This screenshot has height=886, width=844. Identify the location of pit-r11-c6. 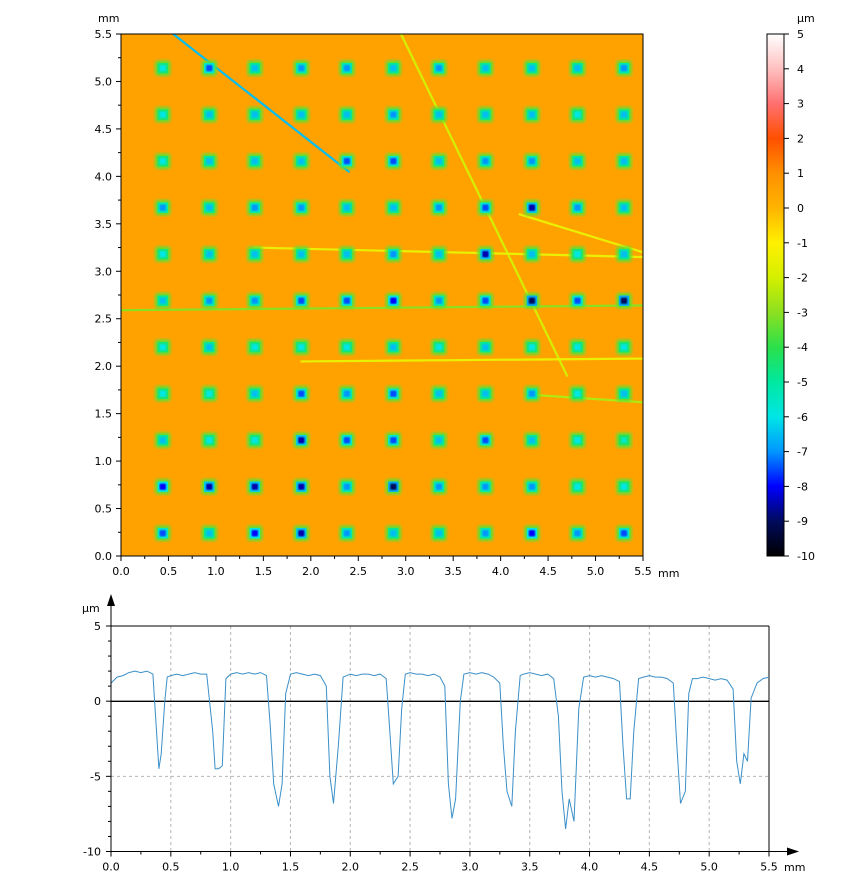
(393, 68).